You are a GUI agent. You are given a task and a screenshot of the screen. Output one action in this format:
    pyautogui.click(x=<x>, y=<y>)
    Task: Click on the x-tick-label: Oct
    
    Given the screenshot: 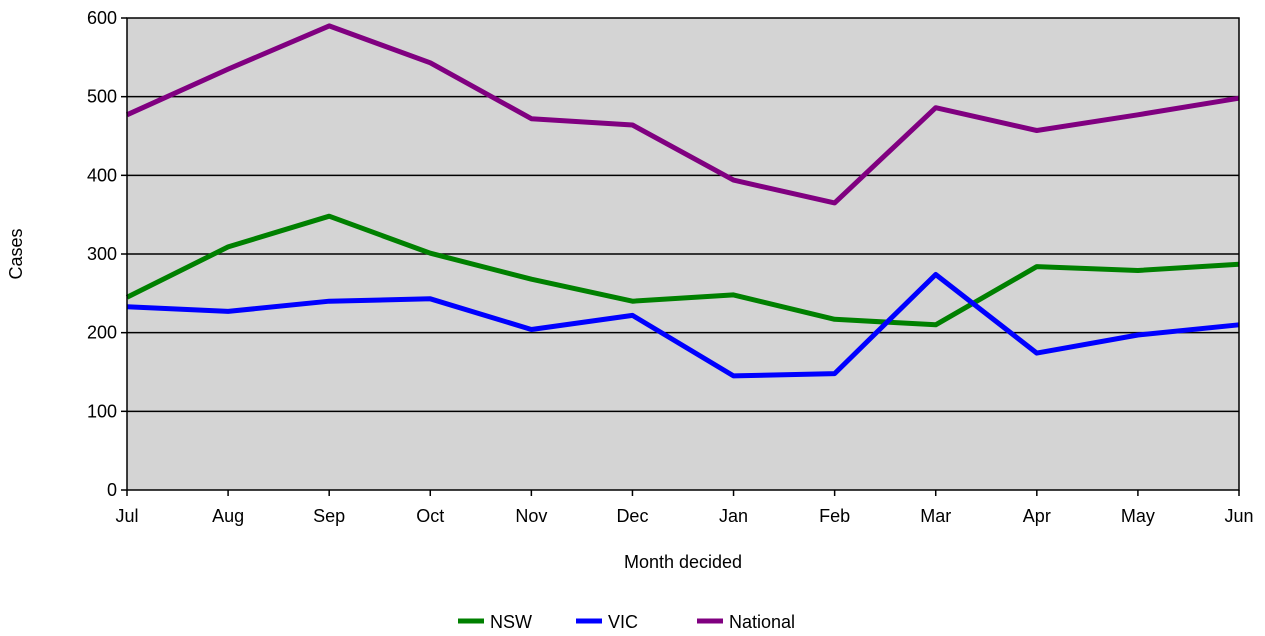 What is the action you would take?
    pyautogui.click(x=430, y=516)
    